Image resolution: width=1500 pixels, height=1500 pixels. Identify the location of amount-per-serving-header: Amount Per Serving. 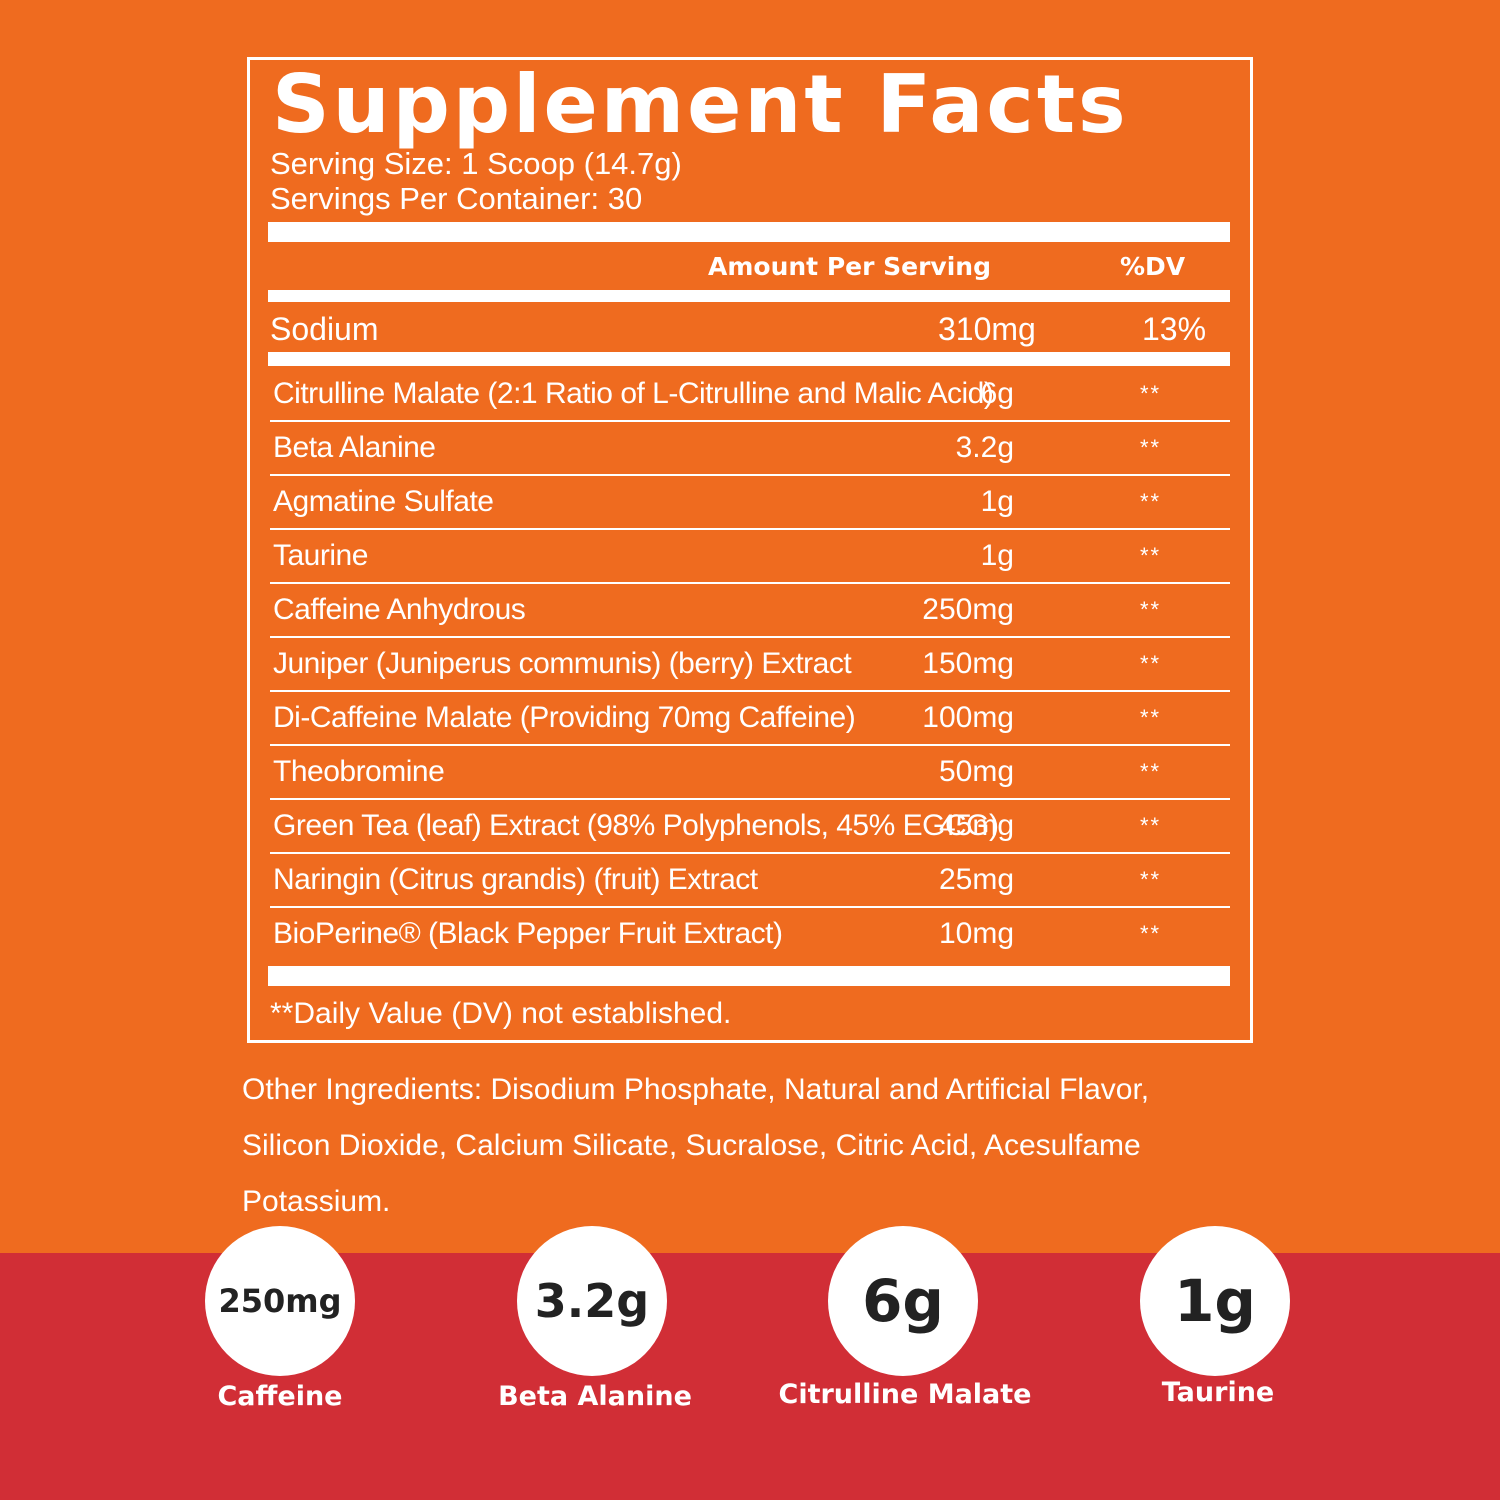
(849, 266).